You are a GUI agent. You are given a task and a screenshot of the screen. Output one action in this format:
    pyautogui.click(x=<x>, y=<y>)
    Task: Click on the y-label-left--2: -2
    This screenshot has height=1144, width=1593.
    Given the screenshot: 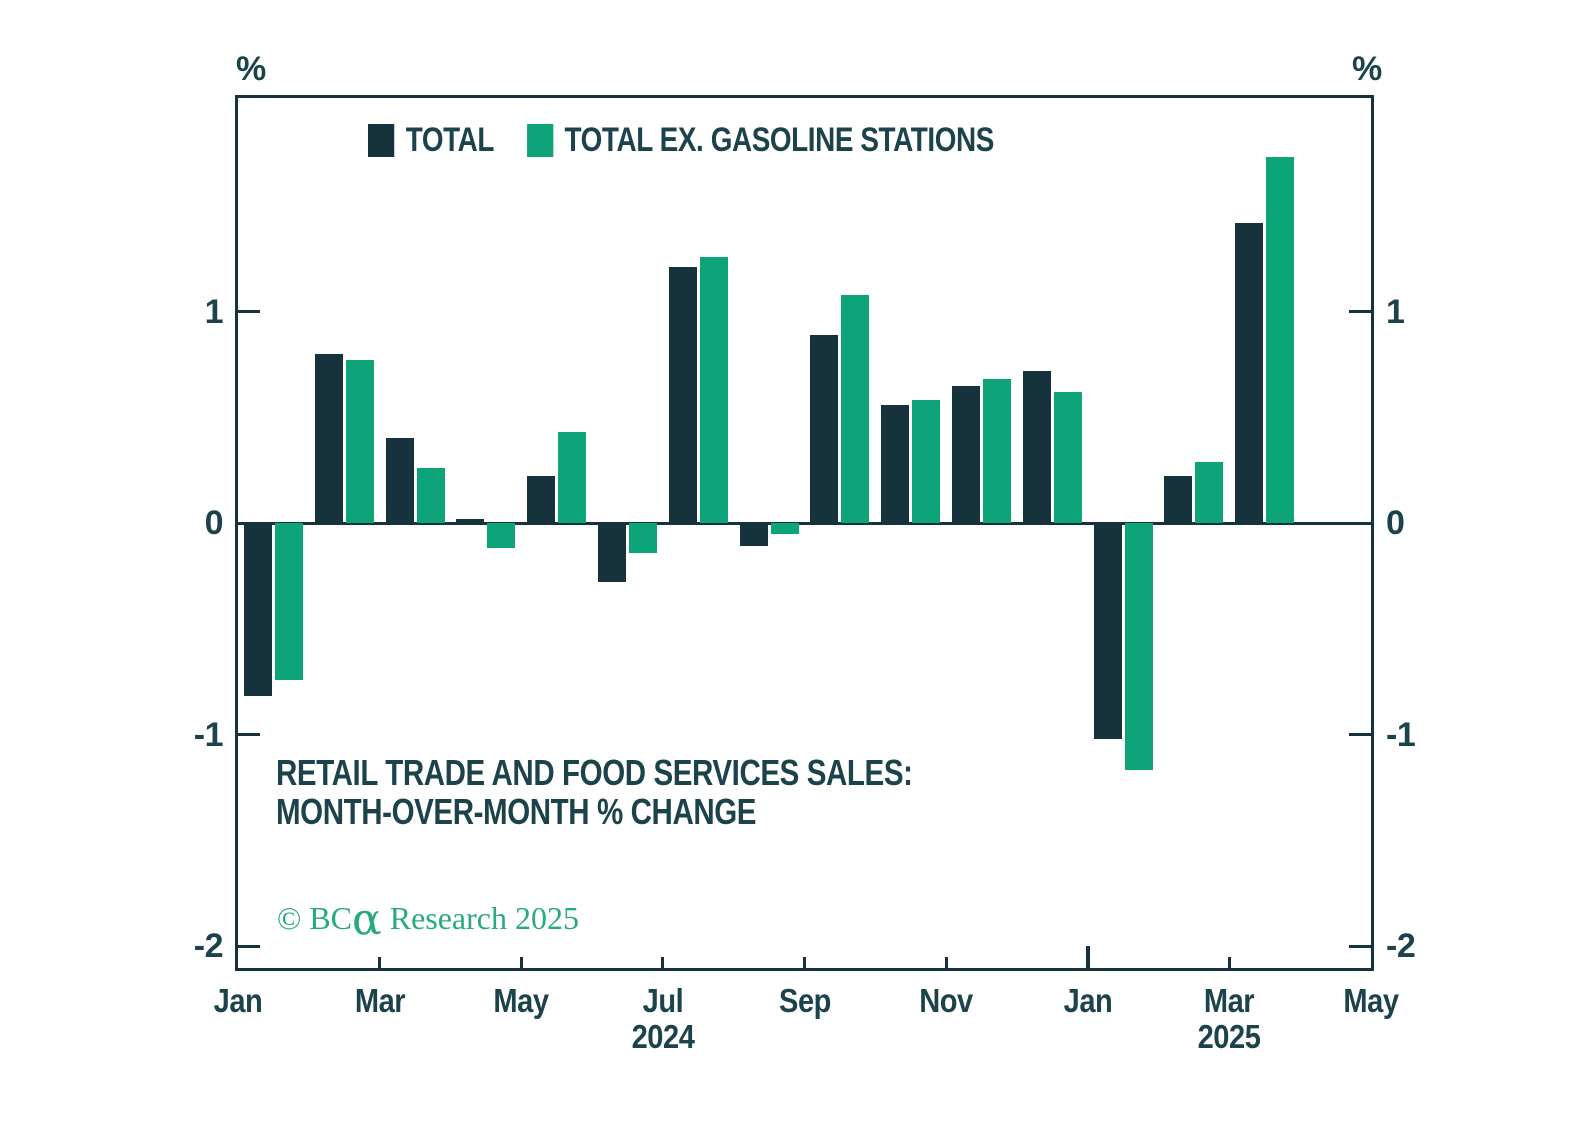 What is the action you would take?
    pyautogui.click(x=208, y=946)
    